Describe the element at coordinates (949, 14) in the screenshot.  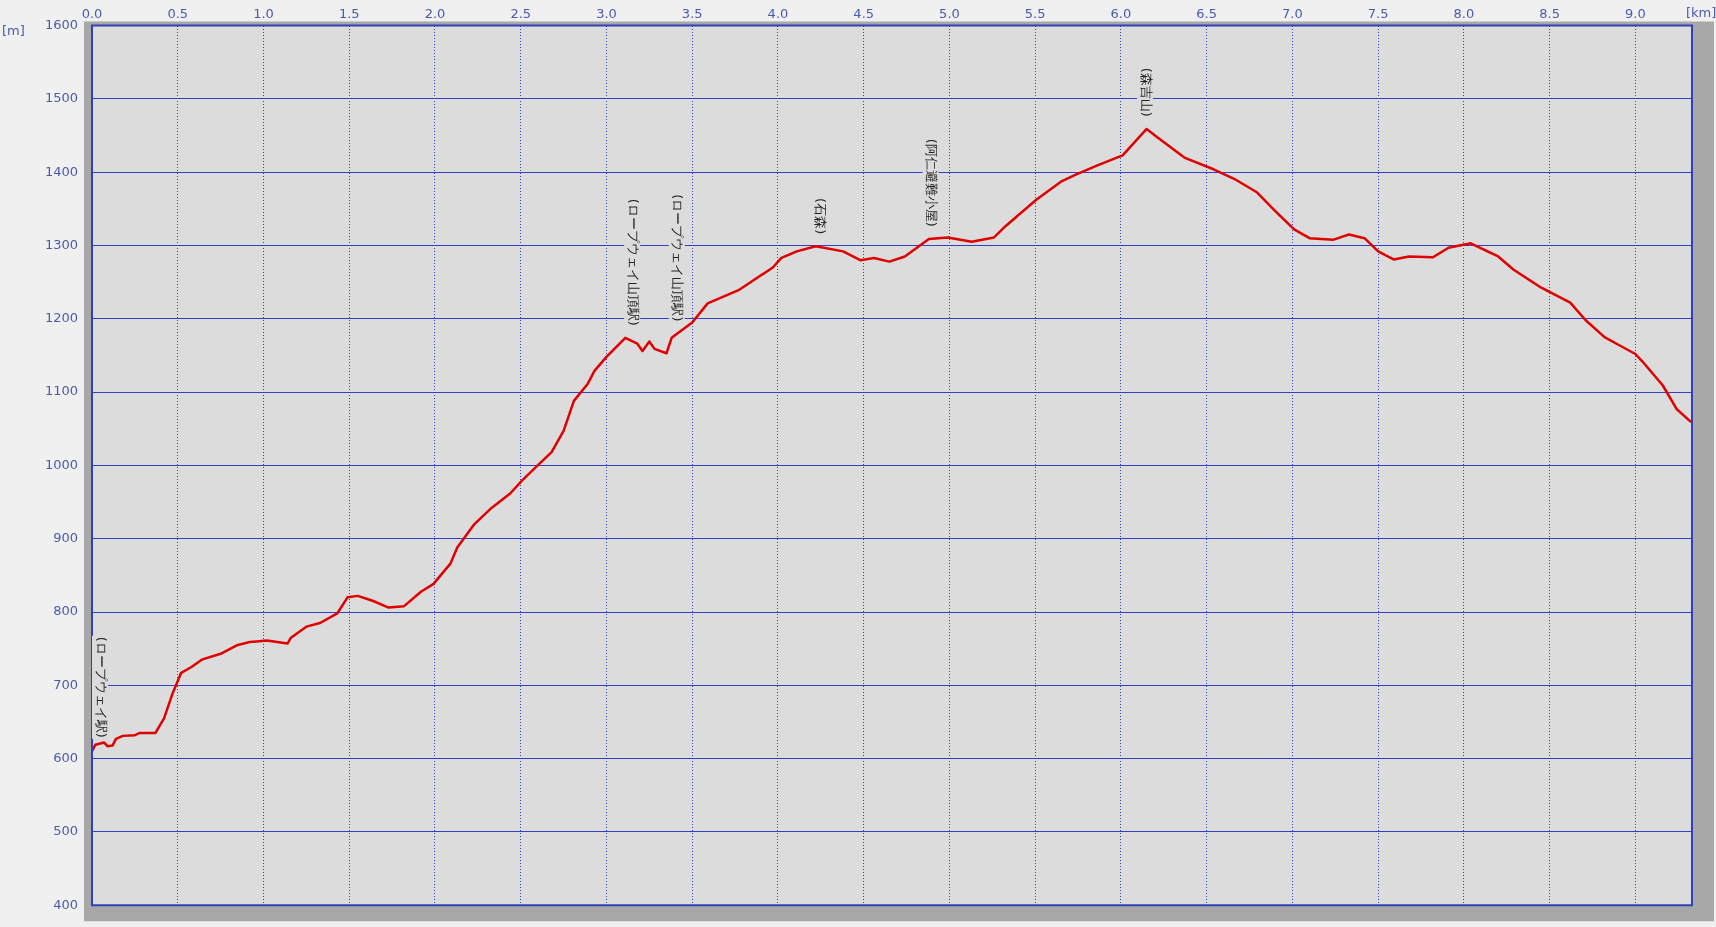
I see `x-tick-label: 5.0` at that location.